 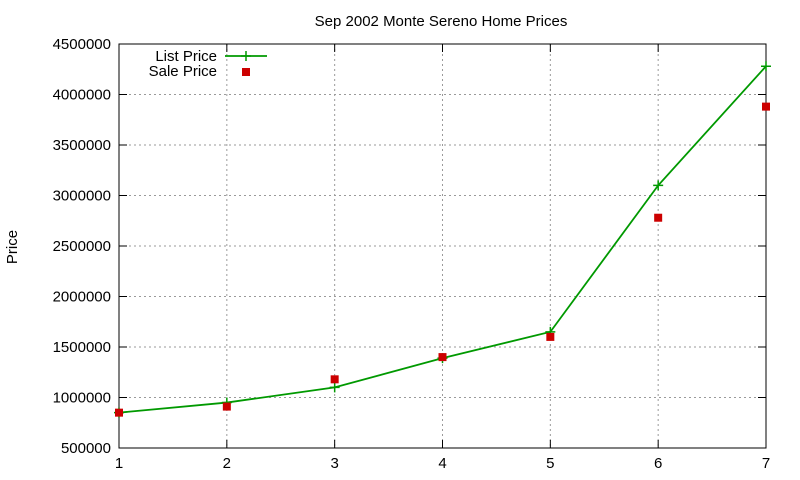 What do you see at coordinates (246, 56) in the screenshot?
I see `legend-marker-list-price` at bounding box center [246, 56].